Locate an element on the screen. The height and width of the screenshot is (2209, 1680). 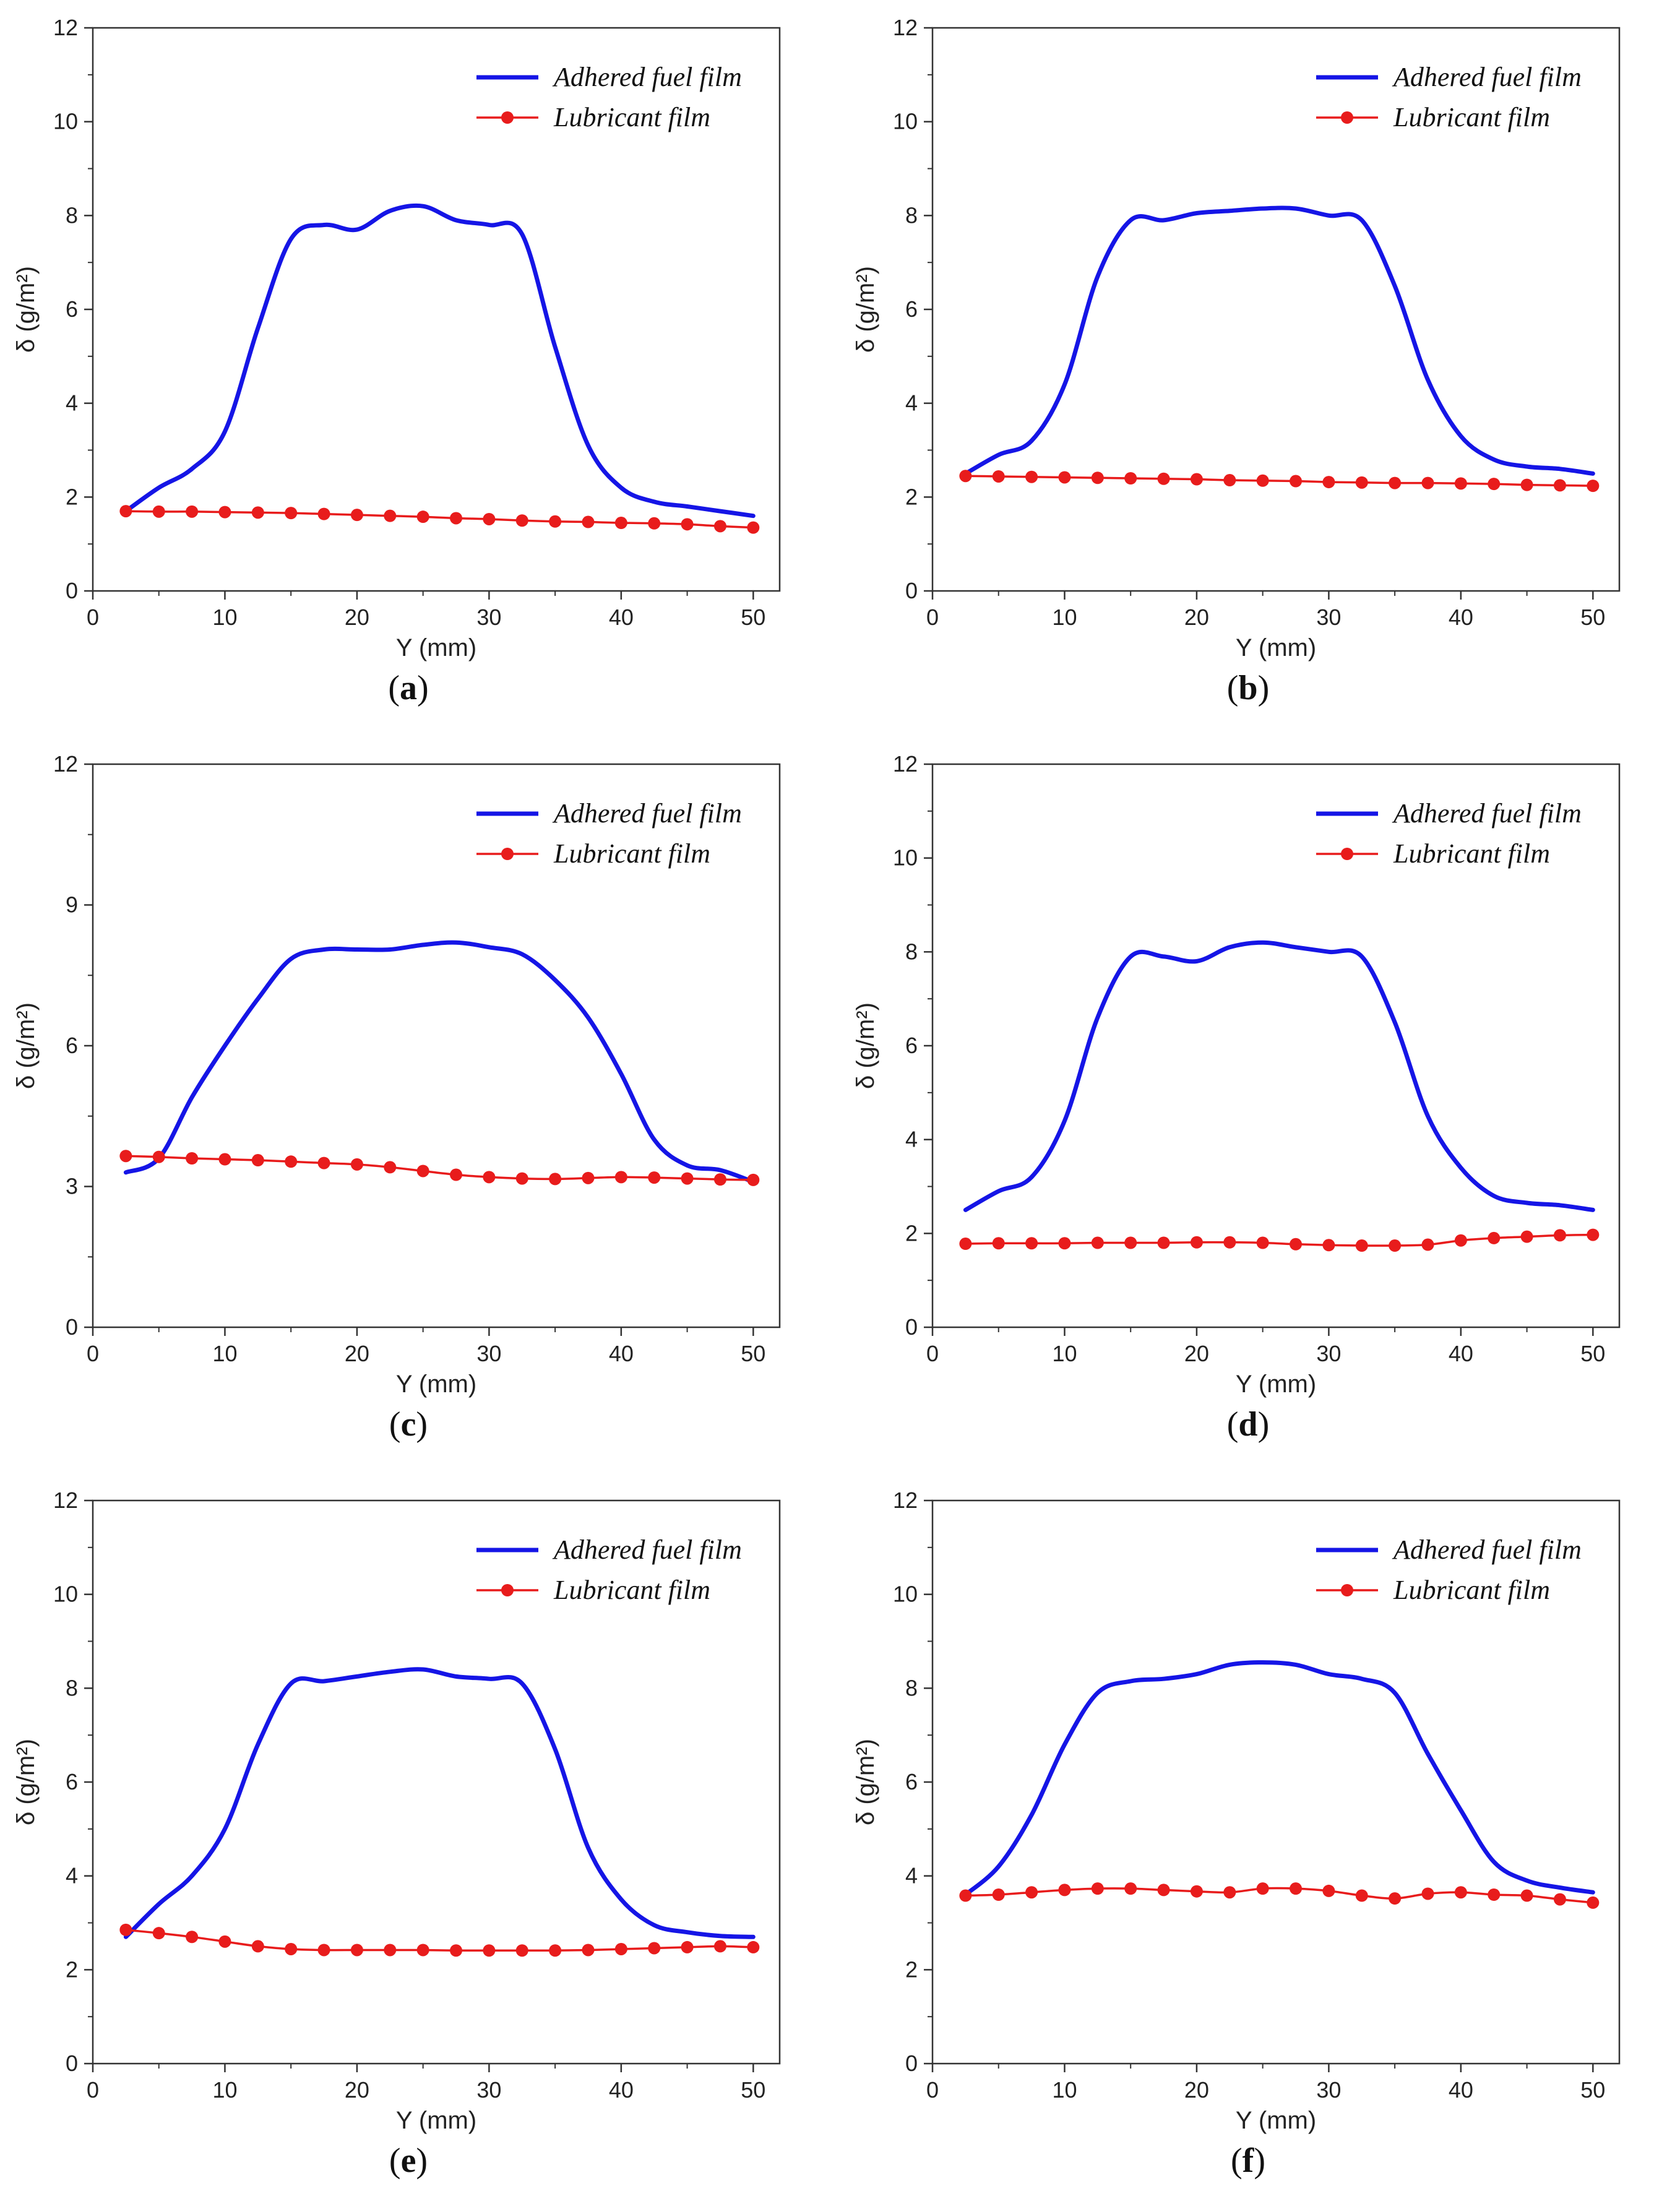
y-tick-label: 10 is located at coordinates (905, 858).